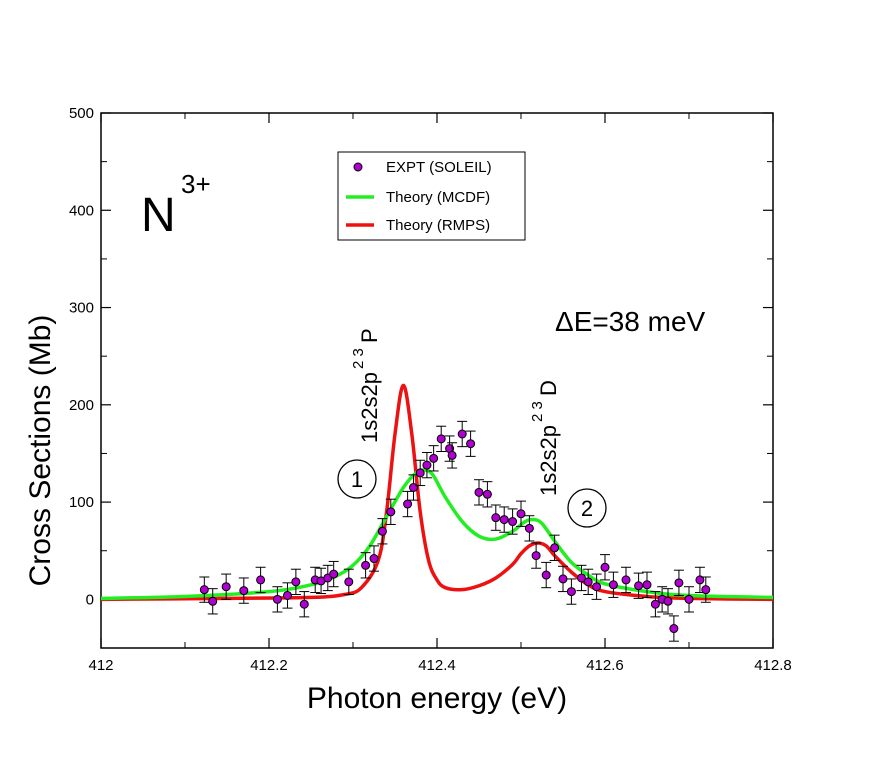 The width and height of the screenshot is (872, 768). What do you see at coordinates (437, 698) in the screenshot?
I see `x-axis-title: Photon energy (eV)` at bounding box center [437, 698].